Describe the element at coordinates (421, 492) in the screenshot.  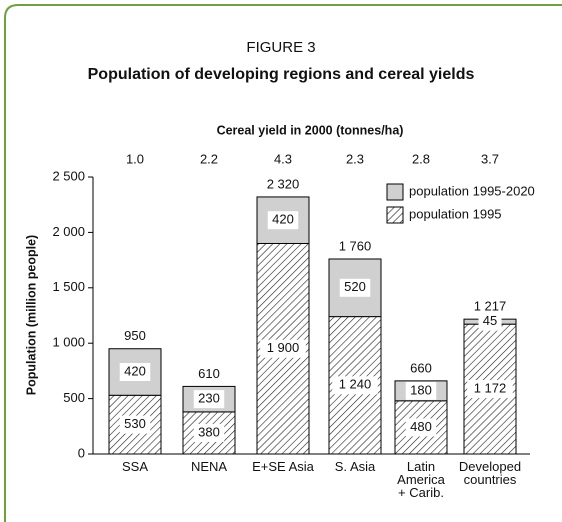
I see `x-tick-line: + Carib.` at that location.